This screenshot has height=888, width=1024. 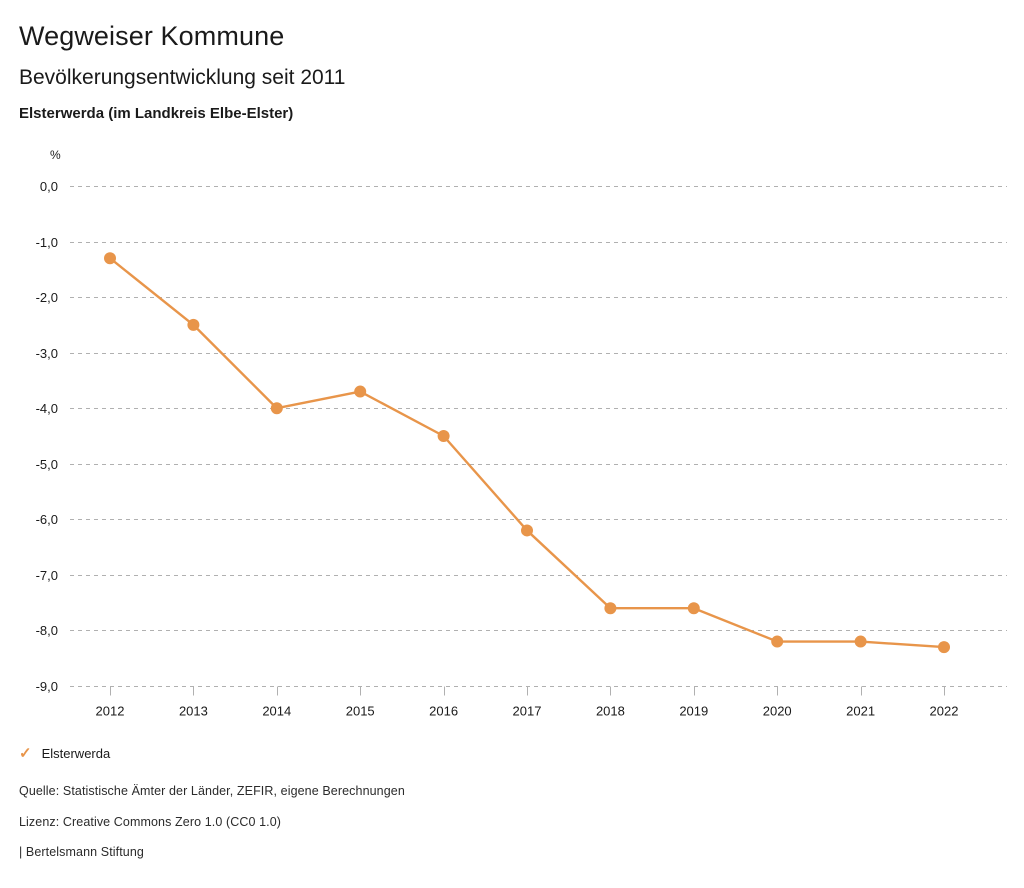 What do you see at coordinates (527, 691) in the screenshot?
I see `axis-ticks-group` at bounding box center [527, 691].